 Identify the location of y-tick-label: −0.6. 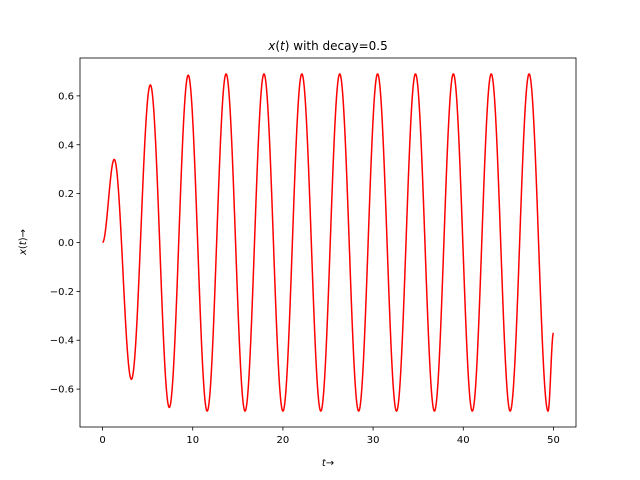
(62, 390).